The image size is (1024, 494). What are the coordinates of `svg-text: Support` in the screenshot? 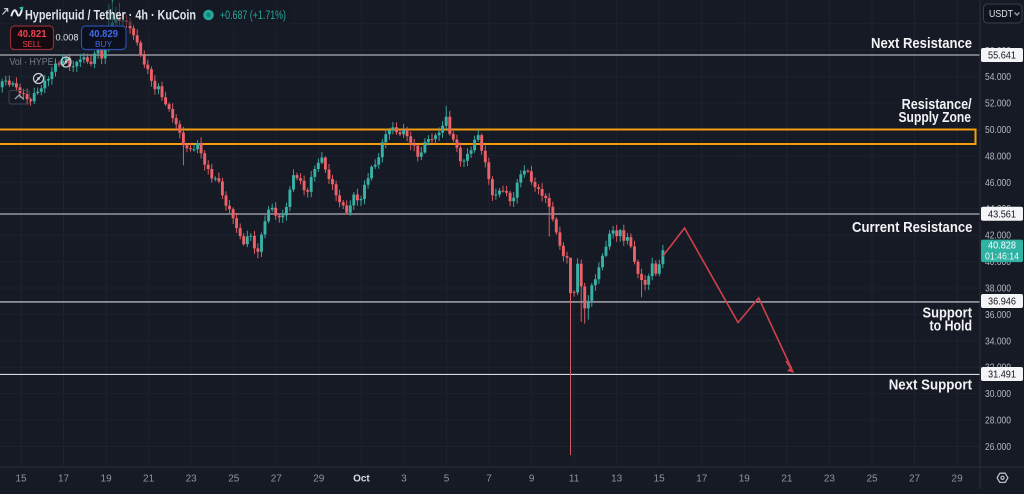 It's located at (948, 313).